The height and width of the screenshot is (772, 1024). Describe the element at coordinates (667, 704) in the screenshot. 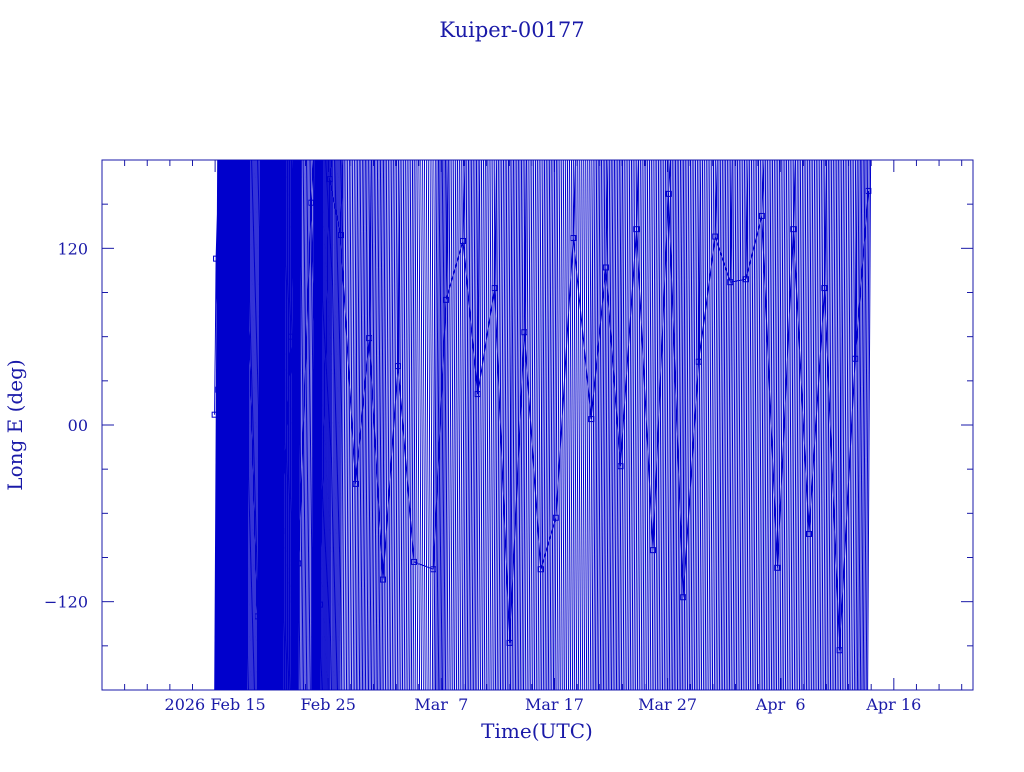

I see `x-tick-label: Mar 27` at that location.